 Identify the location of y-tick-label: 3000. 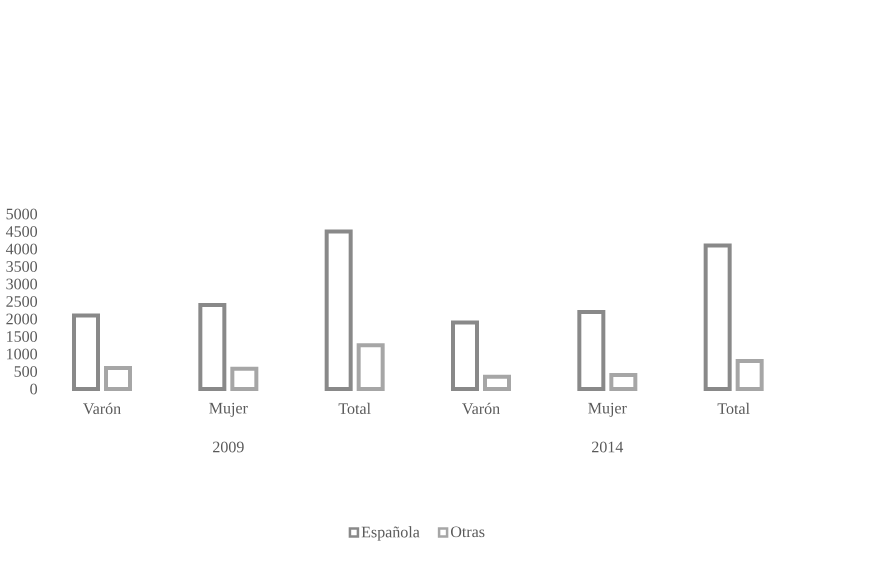
(22, 284).